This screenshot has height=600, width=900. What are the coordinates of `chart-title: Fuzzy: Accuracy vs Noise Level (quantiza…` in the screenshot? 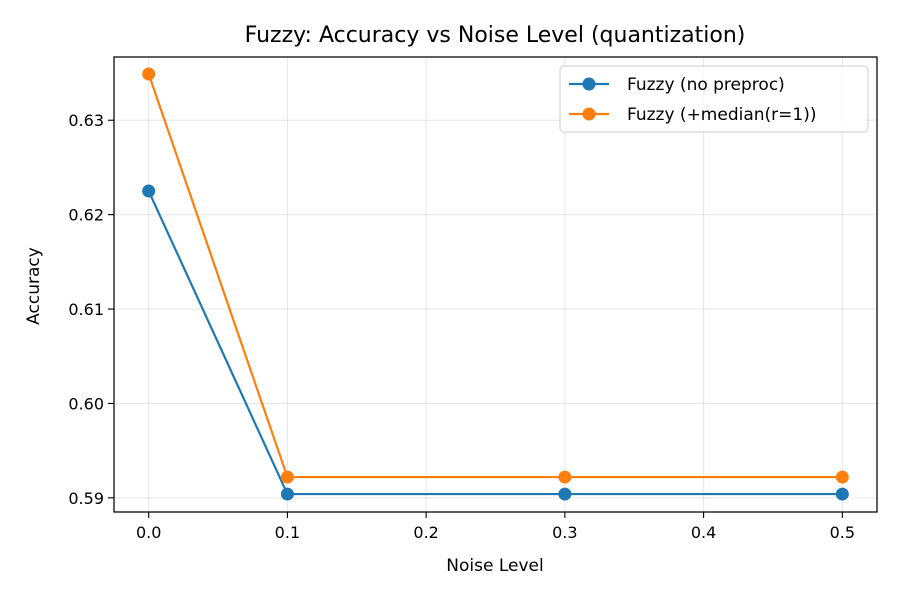 It's located at (495, 35).